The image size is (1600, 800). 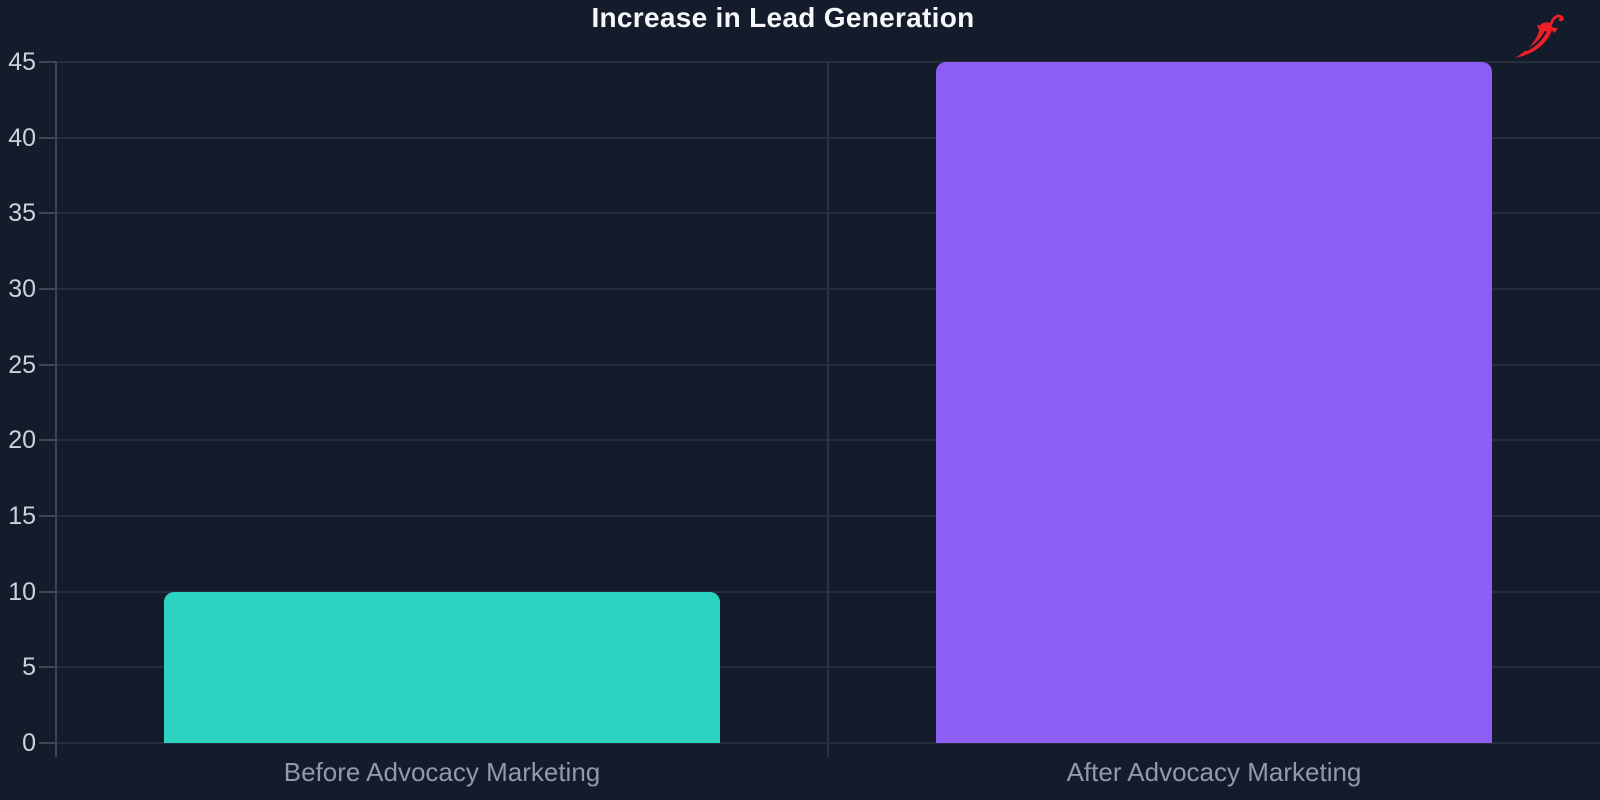 What do you see at coordinates (29, 667) in the screenshot?
I see `y-tick-label: 5` at bounding box center [29, 667].